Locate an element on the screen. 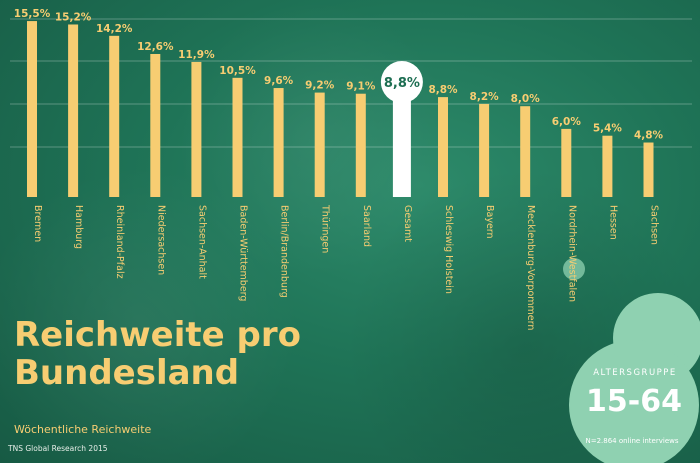 This screenshot has width=700, height=463. chart-subtitle: Wöchentliche Reichweite is located at coordinates (83, 429).